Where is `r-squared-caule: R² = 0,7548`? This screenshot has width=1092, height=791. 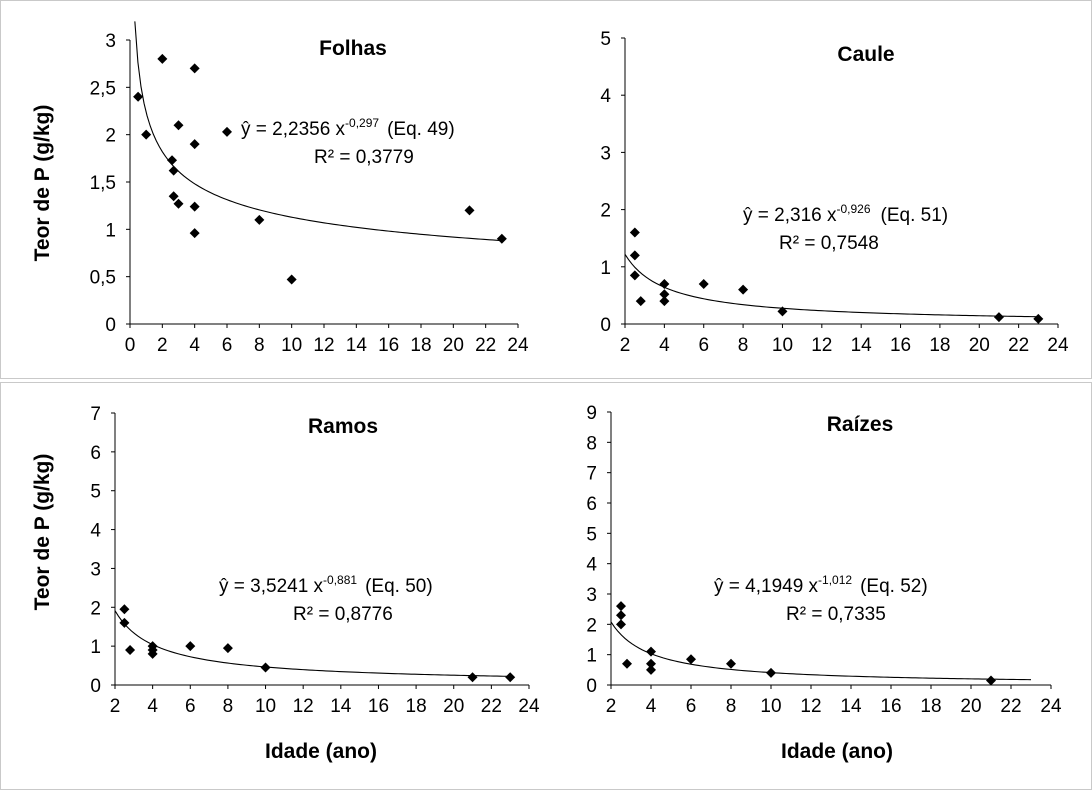 r-squared-caule: R² = 0,7548 is located at coordinates (829, 243).